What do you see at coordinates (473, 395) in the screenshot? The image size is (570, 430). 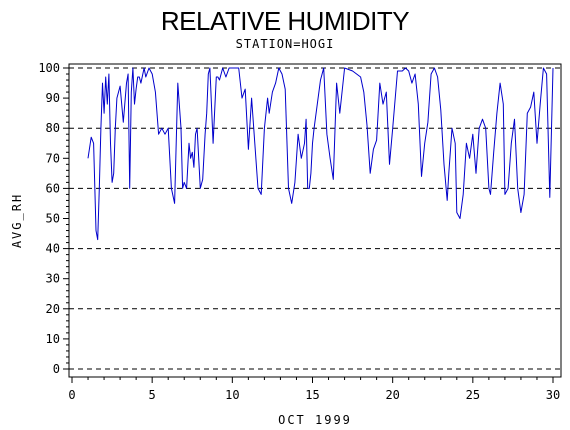 I see `x-tick-label: 25` at bounding box center [473, 395].